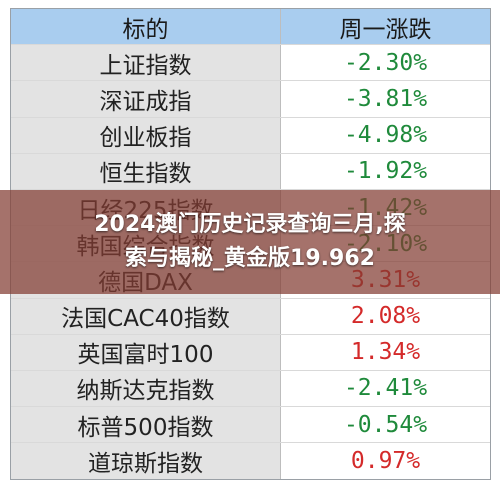 This screenshot has height=487, width=500. I want to click on table-header-row: 标的 周一涨跌, so click(250, 27).